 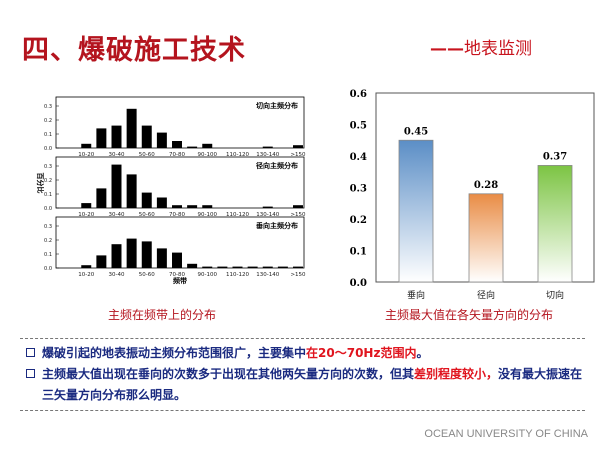 What do you see at coordinates (555, 295) in the screenshot?
I see `x-tick-label: 切向` at bounding box center [555, 295].